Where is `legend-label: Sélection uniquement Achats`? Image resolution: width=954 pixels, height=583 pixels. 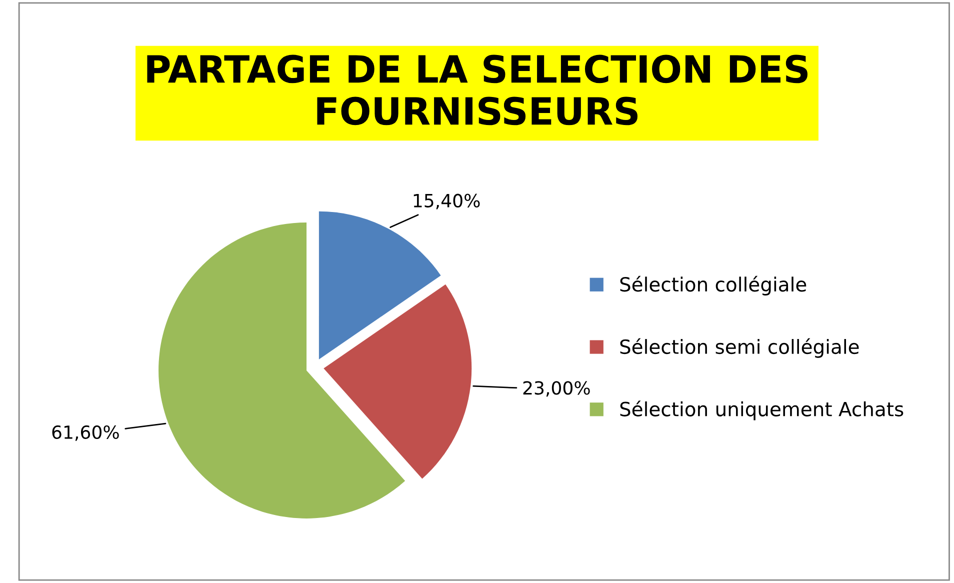 legend-label: Sélection uniquement Achats is located at coordinates (762, 410).